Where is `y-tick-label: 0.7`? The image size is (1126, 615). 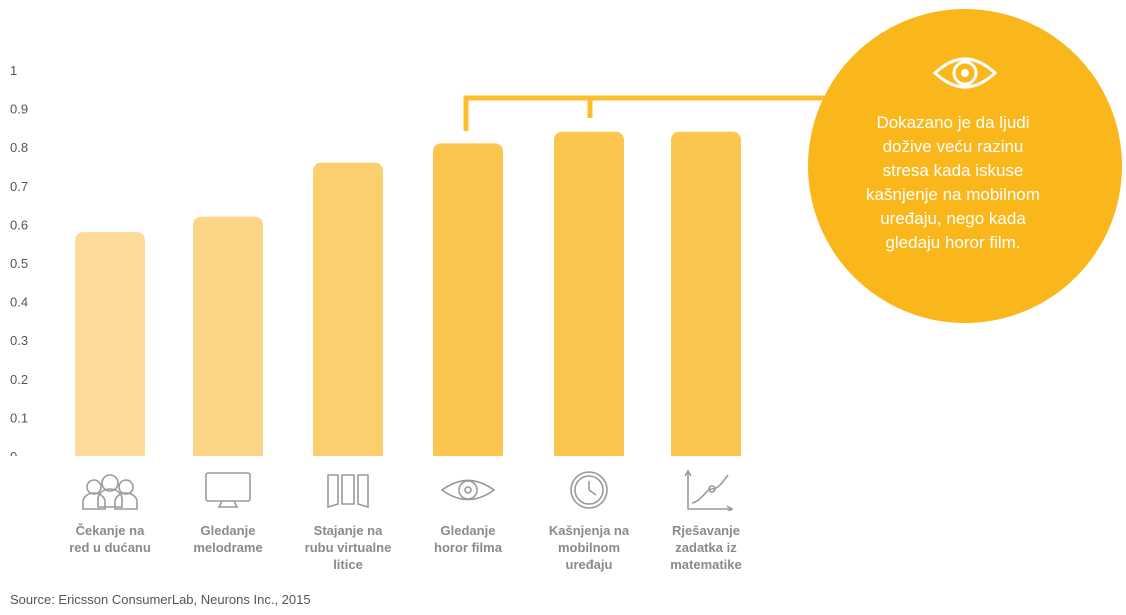
y-tick-label: 0.7 is located at coordinates (19, 186).